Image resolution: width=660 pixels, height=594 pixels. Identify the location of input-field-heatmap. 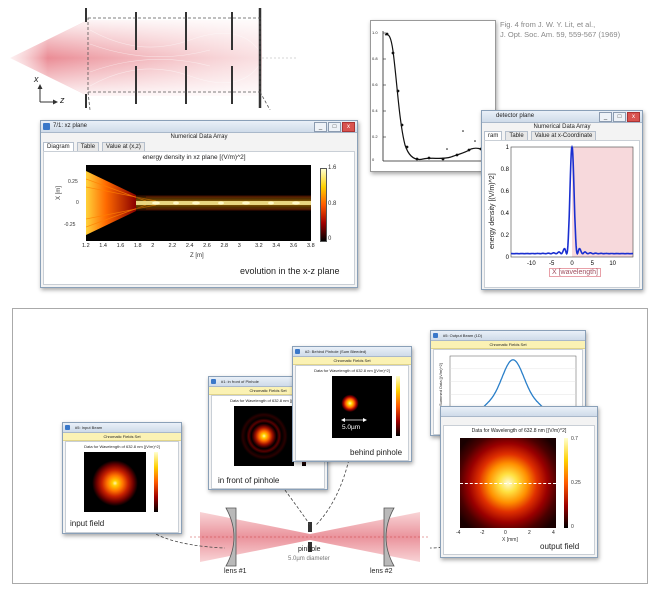
(115, 482).